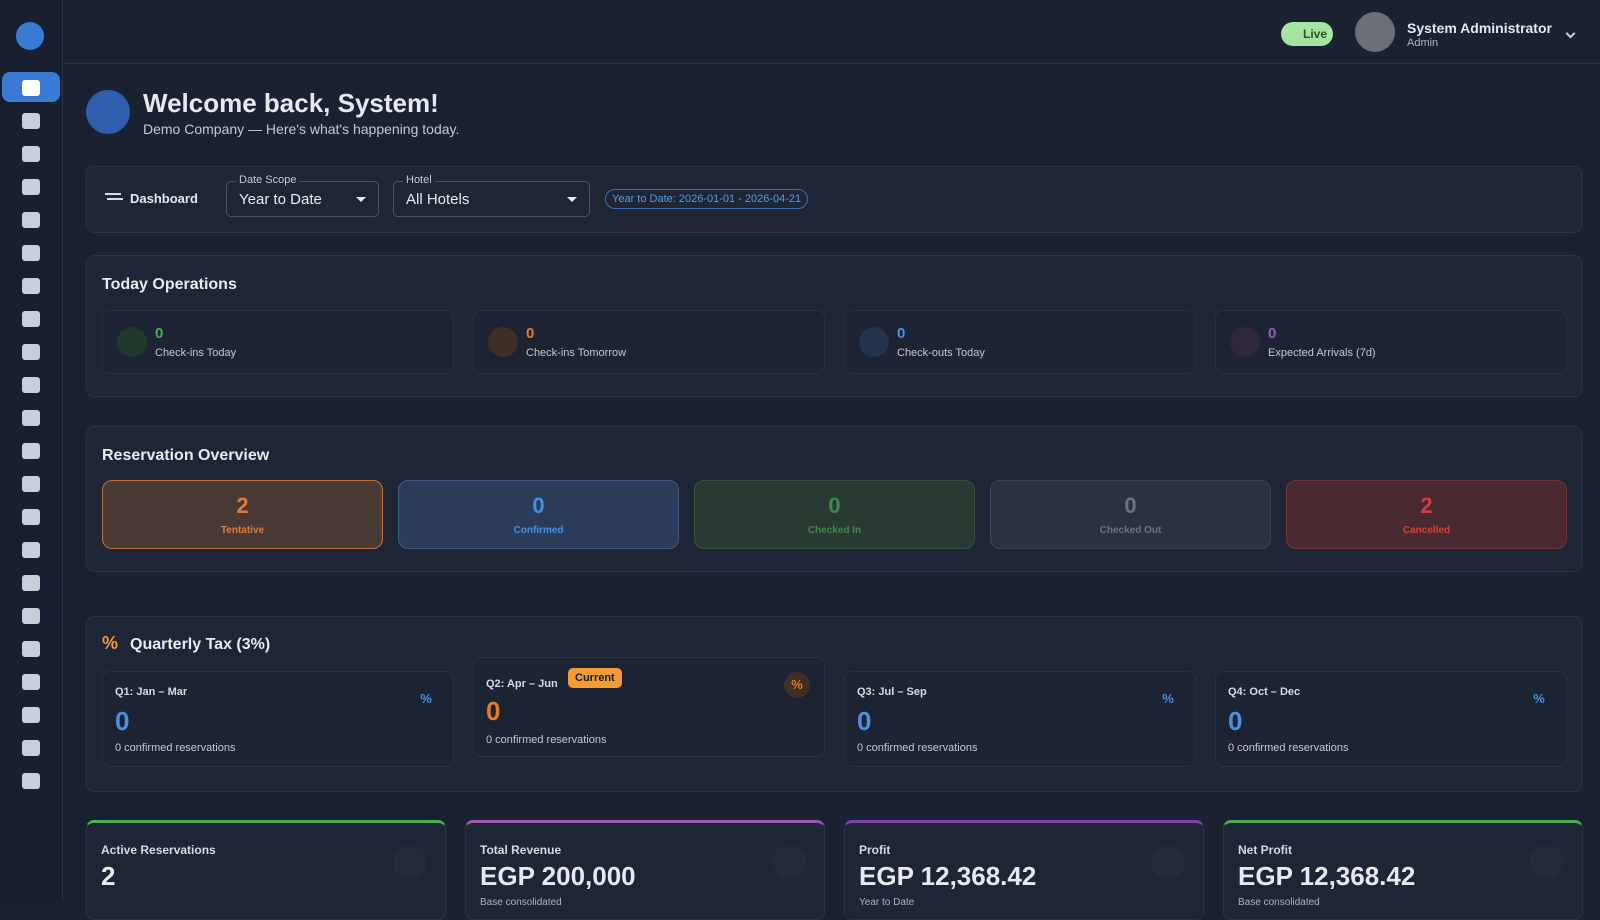 The width and height of the screenshot is (1600, 920). What do you see at coordinates (108, 876) in the screenshot?
I see `kpi-value: 2` at bounding box center [108, 876].